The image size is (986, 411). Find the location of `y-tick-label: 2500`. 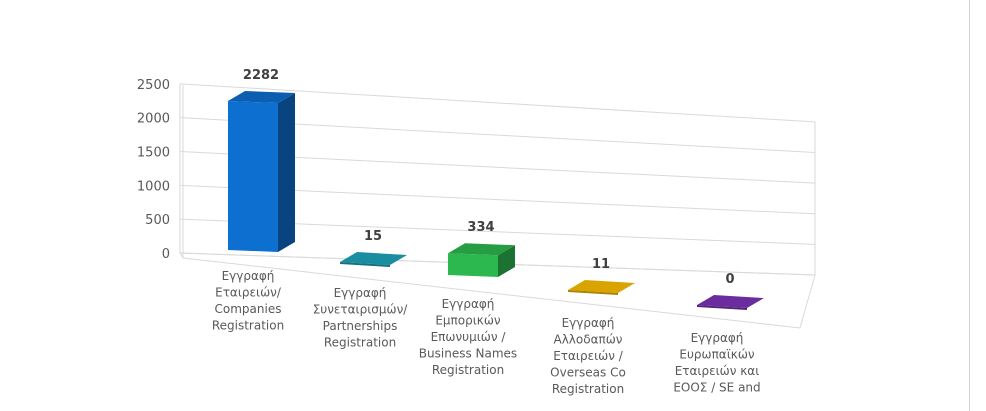

y-tick-label: 2500 is located at coordinates (153, 85).